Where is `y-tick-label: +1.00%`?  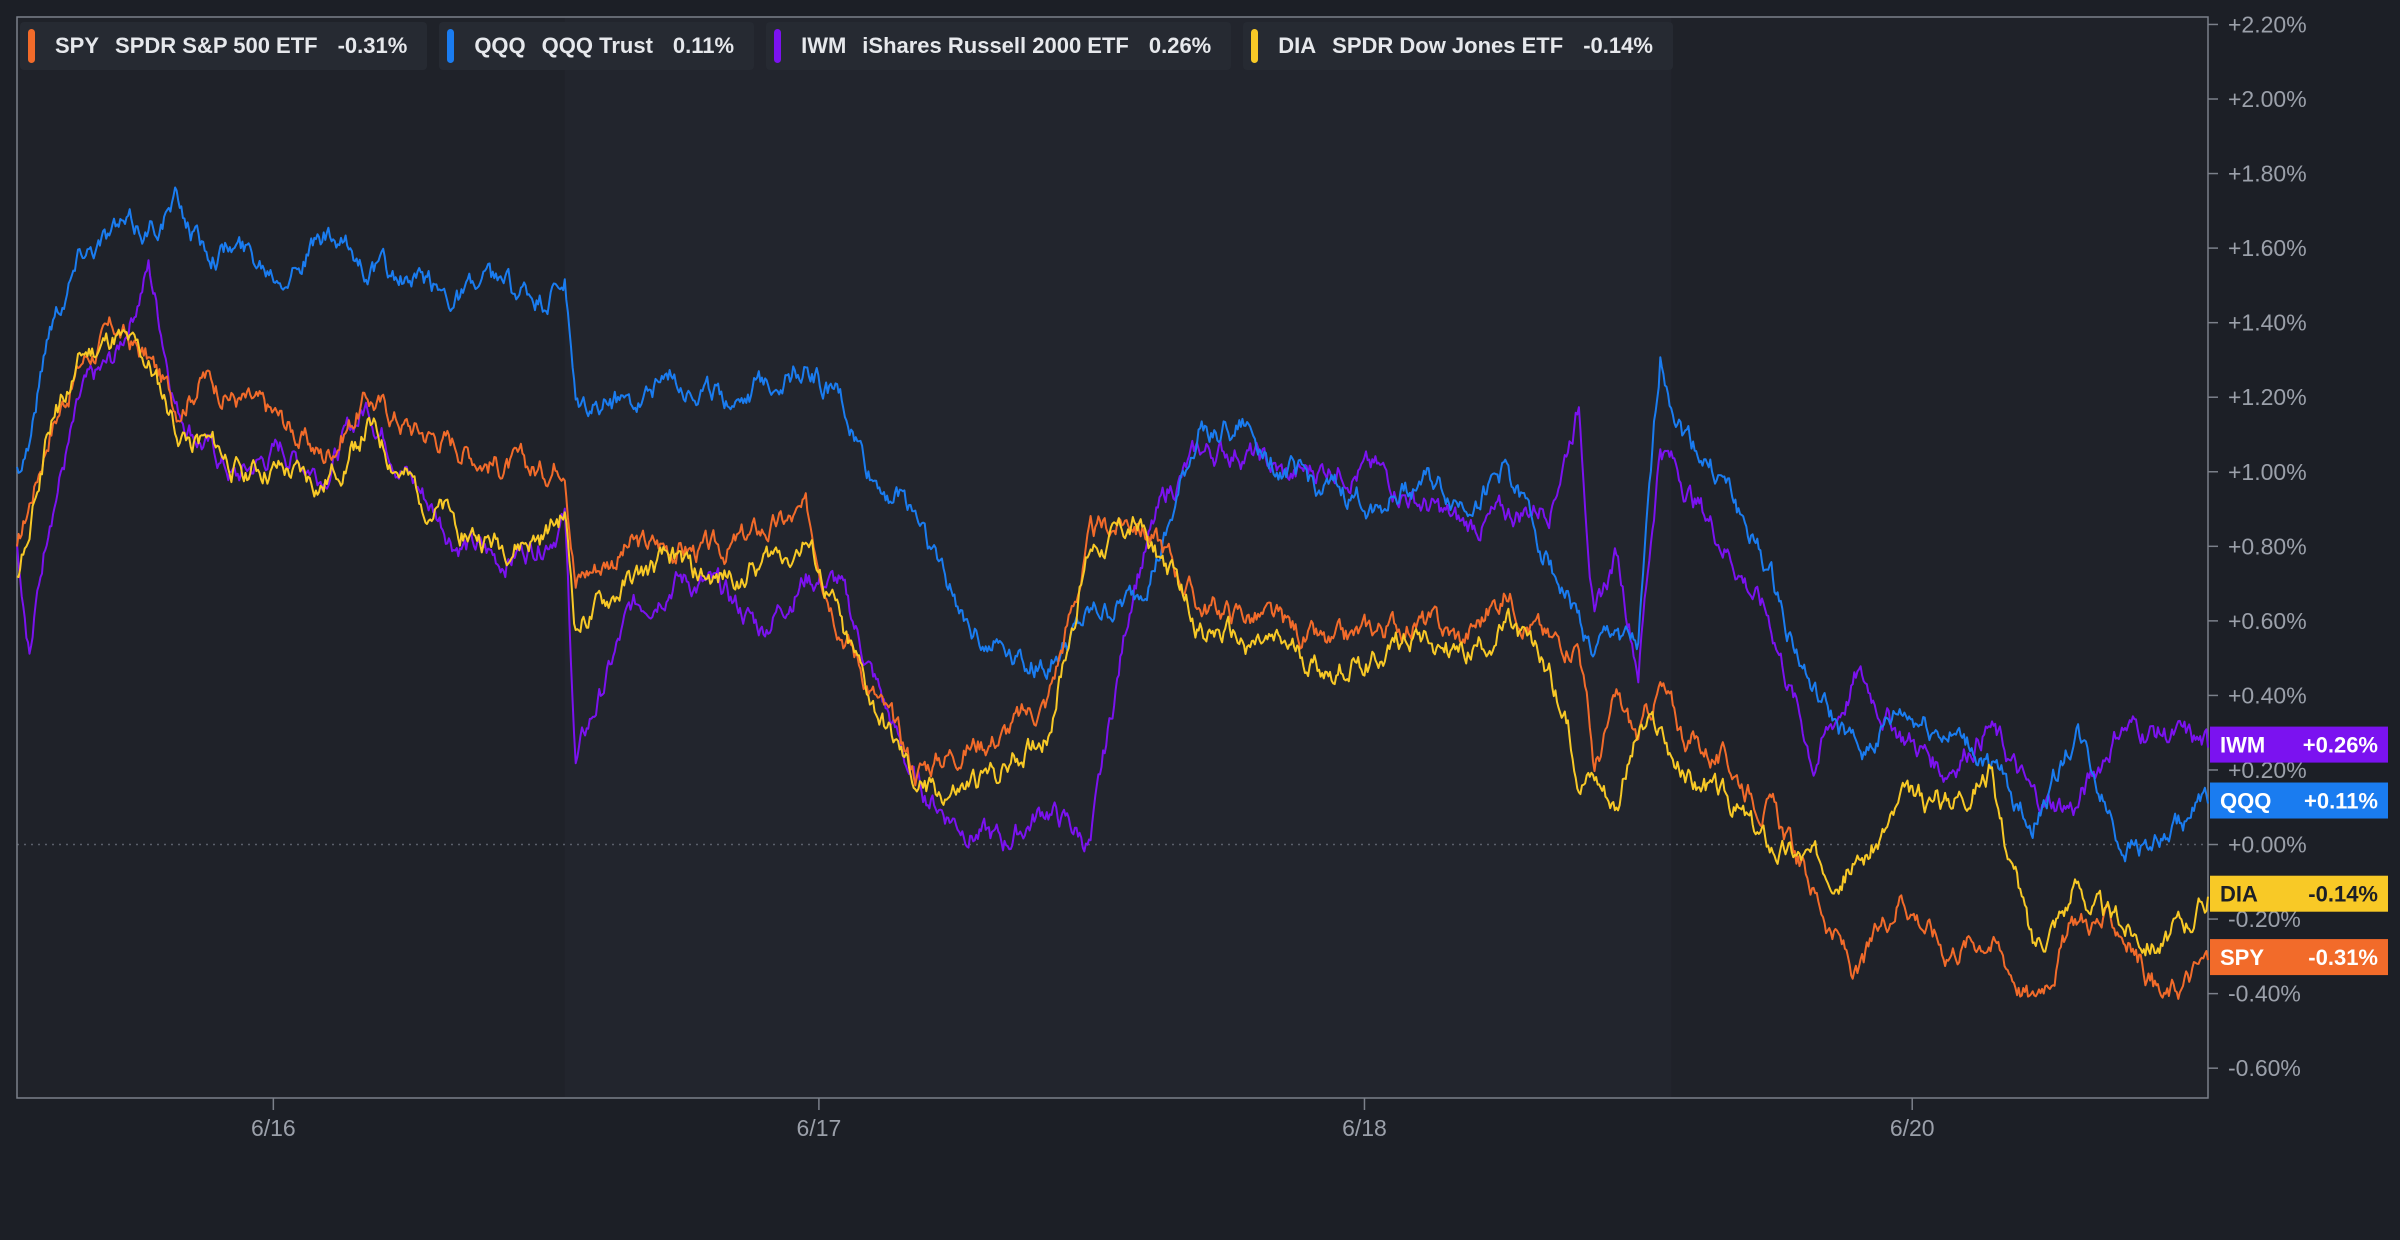
y-tick-label: +1.00% is located at coordinates (2267, 472).